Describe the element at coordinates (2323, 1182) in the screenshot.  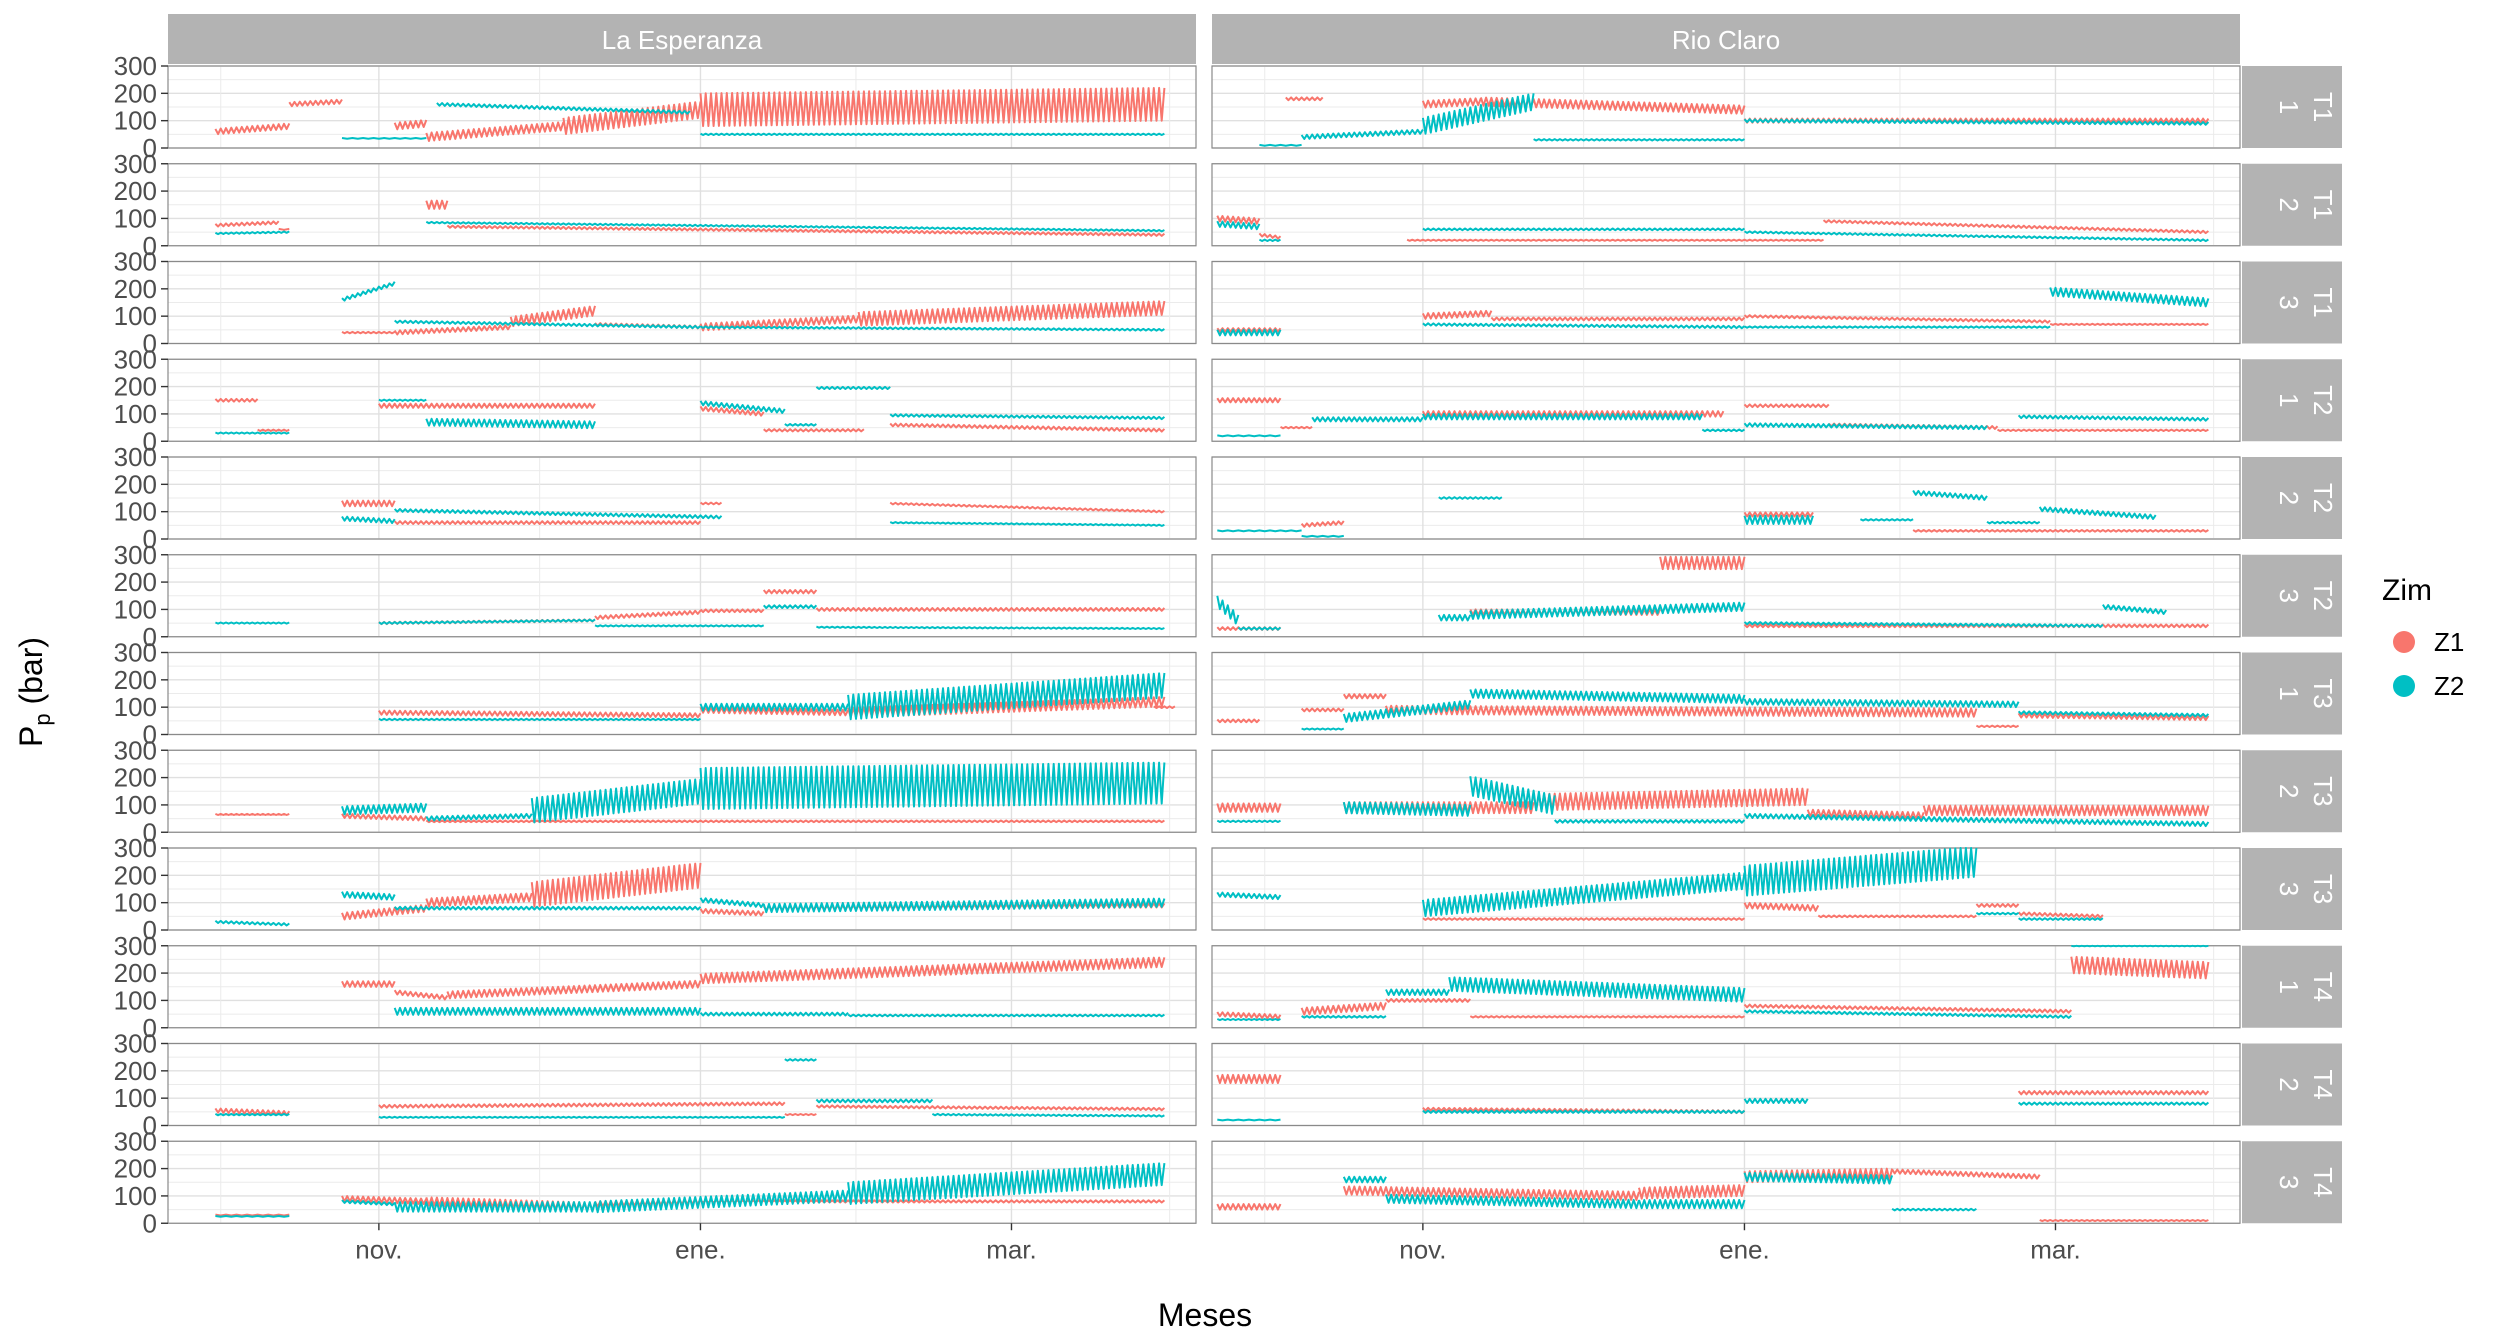
I see `facet-strip-label-top: T4` at that location.